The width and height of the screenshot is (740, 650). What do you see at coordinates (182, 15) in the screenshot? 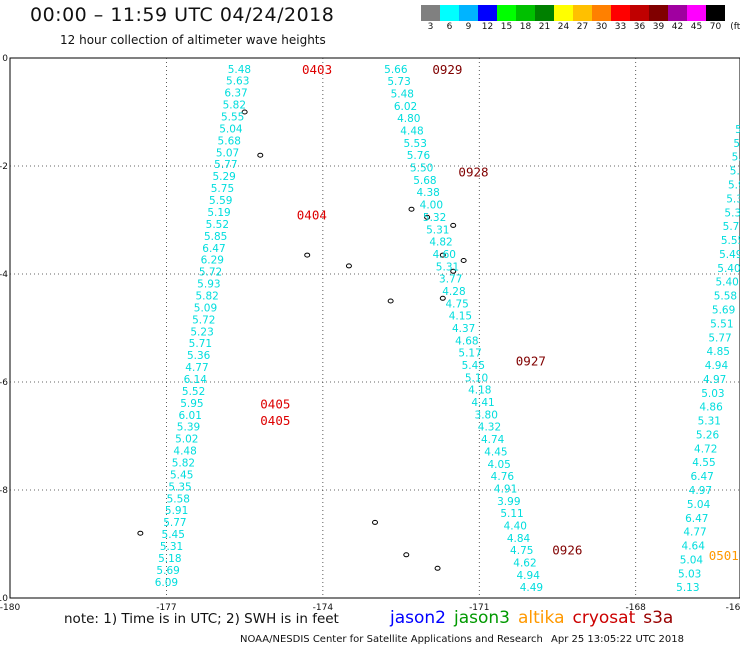
I see `chart-title: 00:00 – 11:59 UTC 04/24/2018` at bounding box center [182, 15].